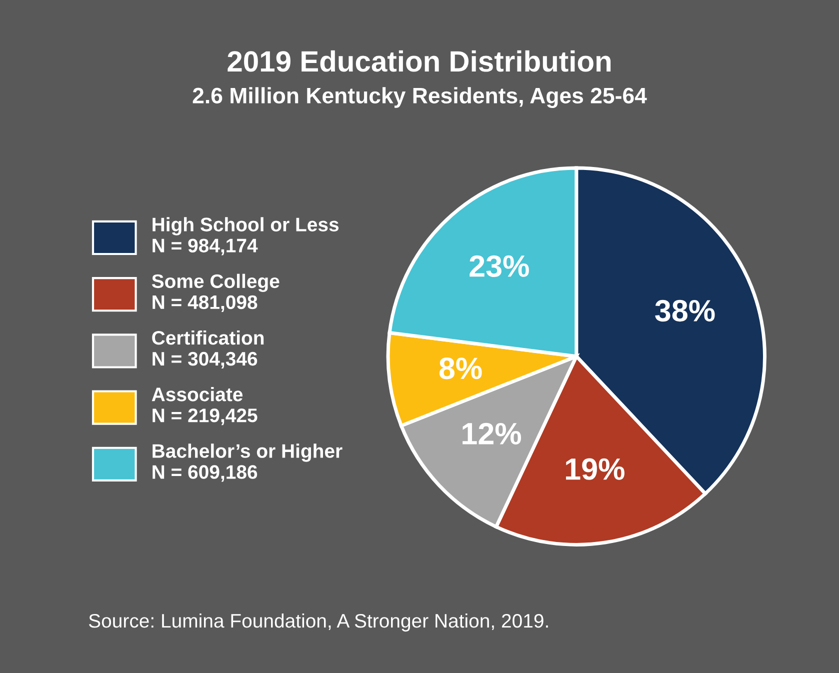  Describe the element at coordinates (419, 97) in the screenshot. I see `chart-subtitle: 2.6 Million Kentucky Residents, Ages 25-64` at that location.